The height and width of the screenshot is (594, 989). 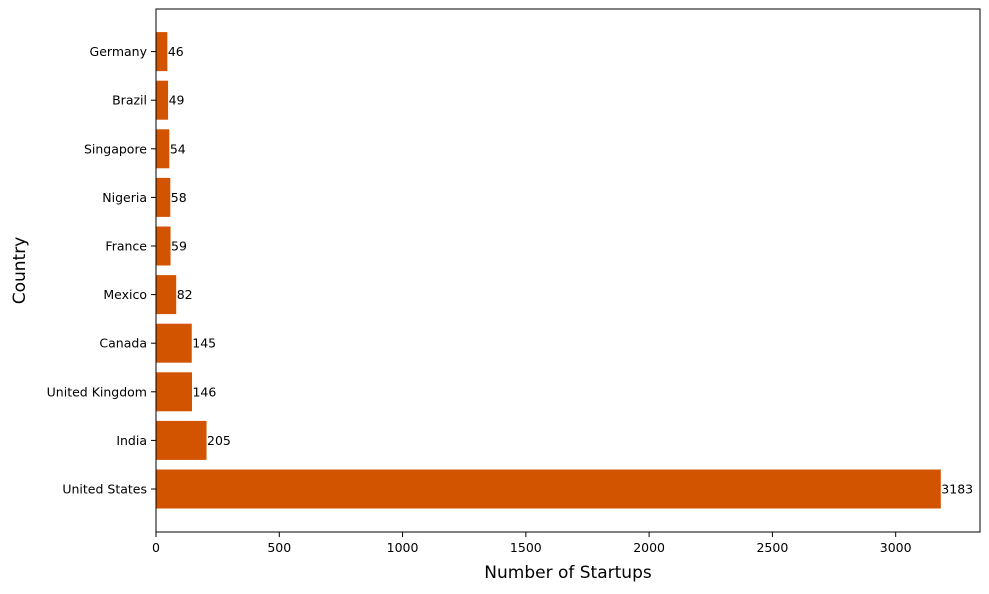 I want to click on data-label: 146, so click(x=204, y=391).